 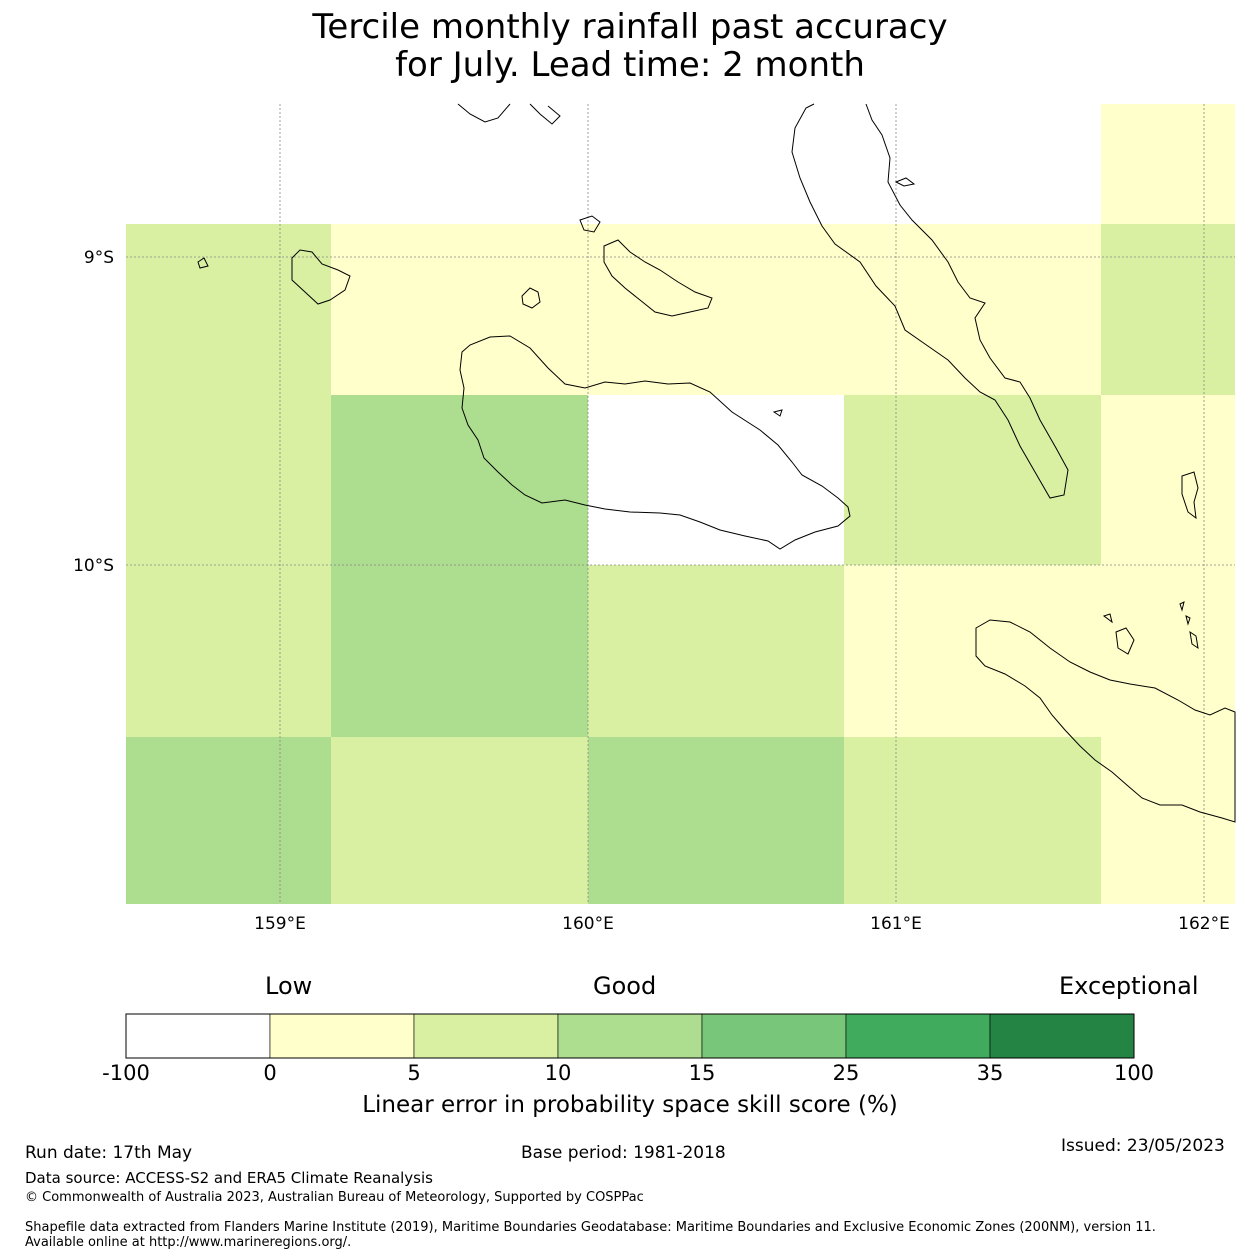 What do you see at coordinates (1188, 620) in the screenshot?
I see `coastline-islet-j` at bounding box center [1188, 620].